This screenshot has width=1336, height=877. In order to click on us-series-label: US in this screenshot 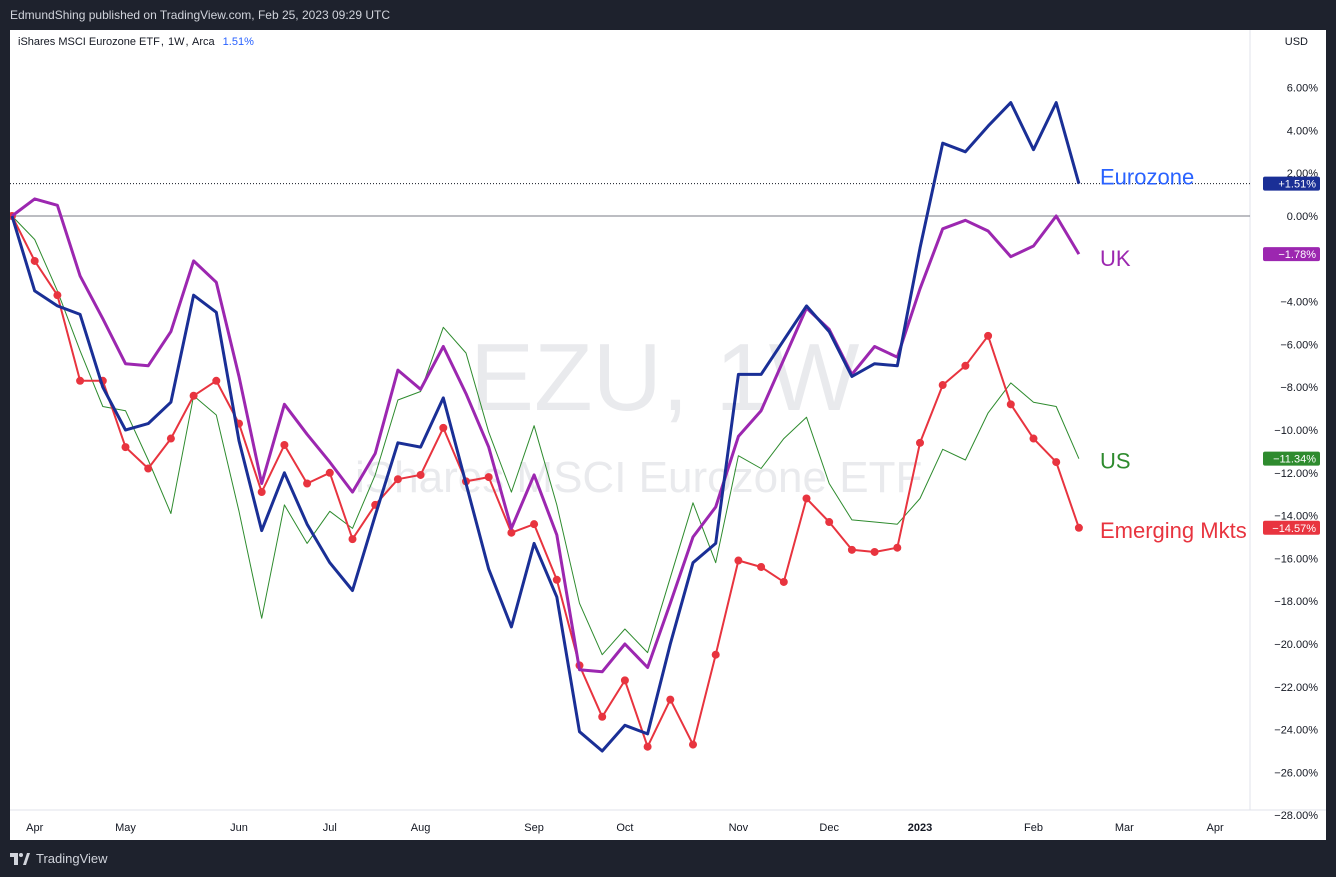, I will do `click(1115, 461)`.